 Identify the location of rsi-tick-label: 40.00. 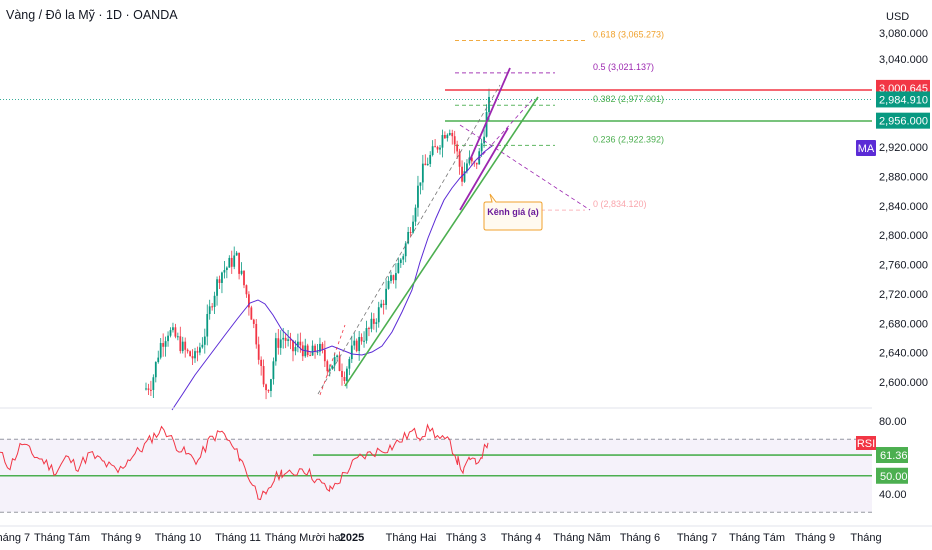
(893, 495).